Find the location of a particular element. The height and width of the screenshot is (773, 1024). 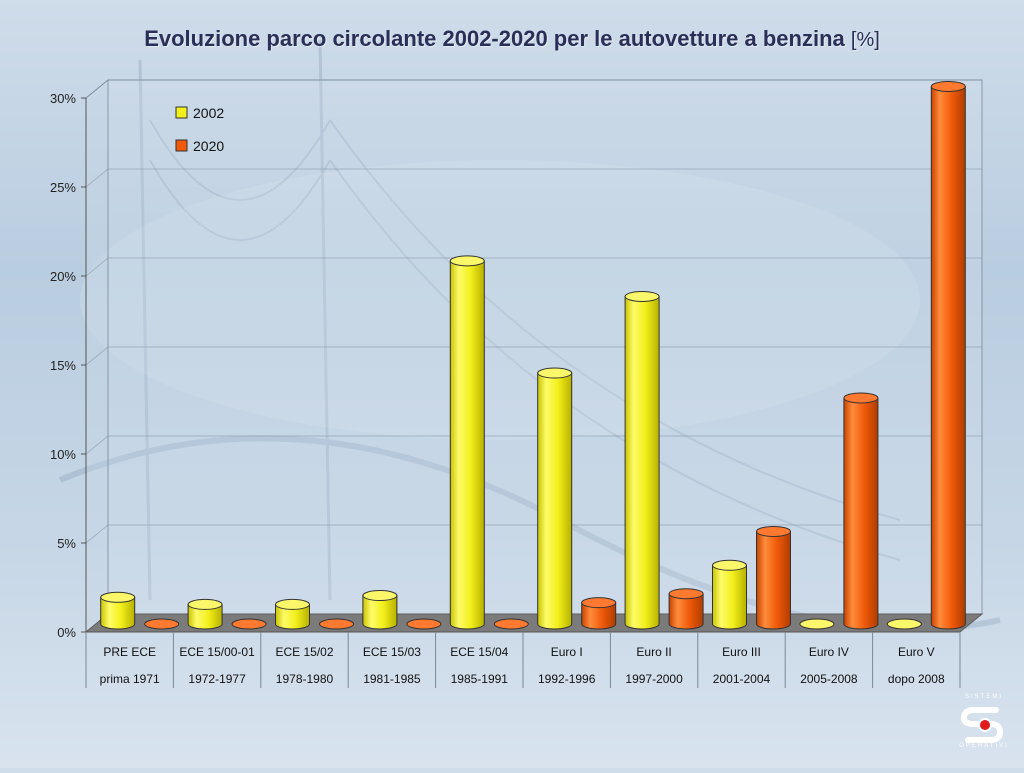

x-period-label: 1972-1977 is located at coordinates (217, 679).